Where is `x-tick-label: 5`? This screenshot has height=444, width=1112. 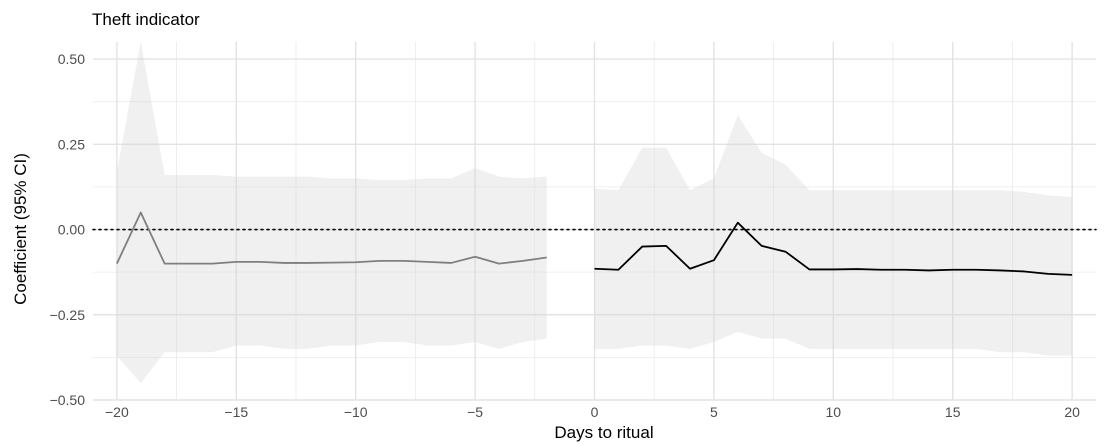 x-tick-label: 5 is located at coordinates (714, 412).